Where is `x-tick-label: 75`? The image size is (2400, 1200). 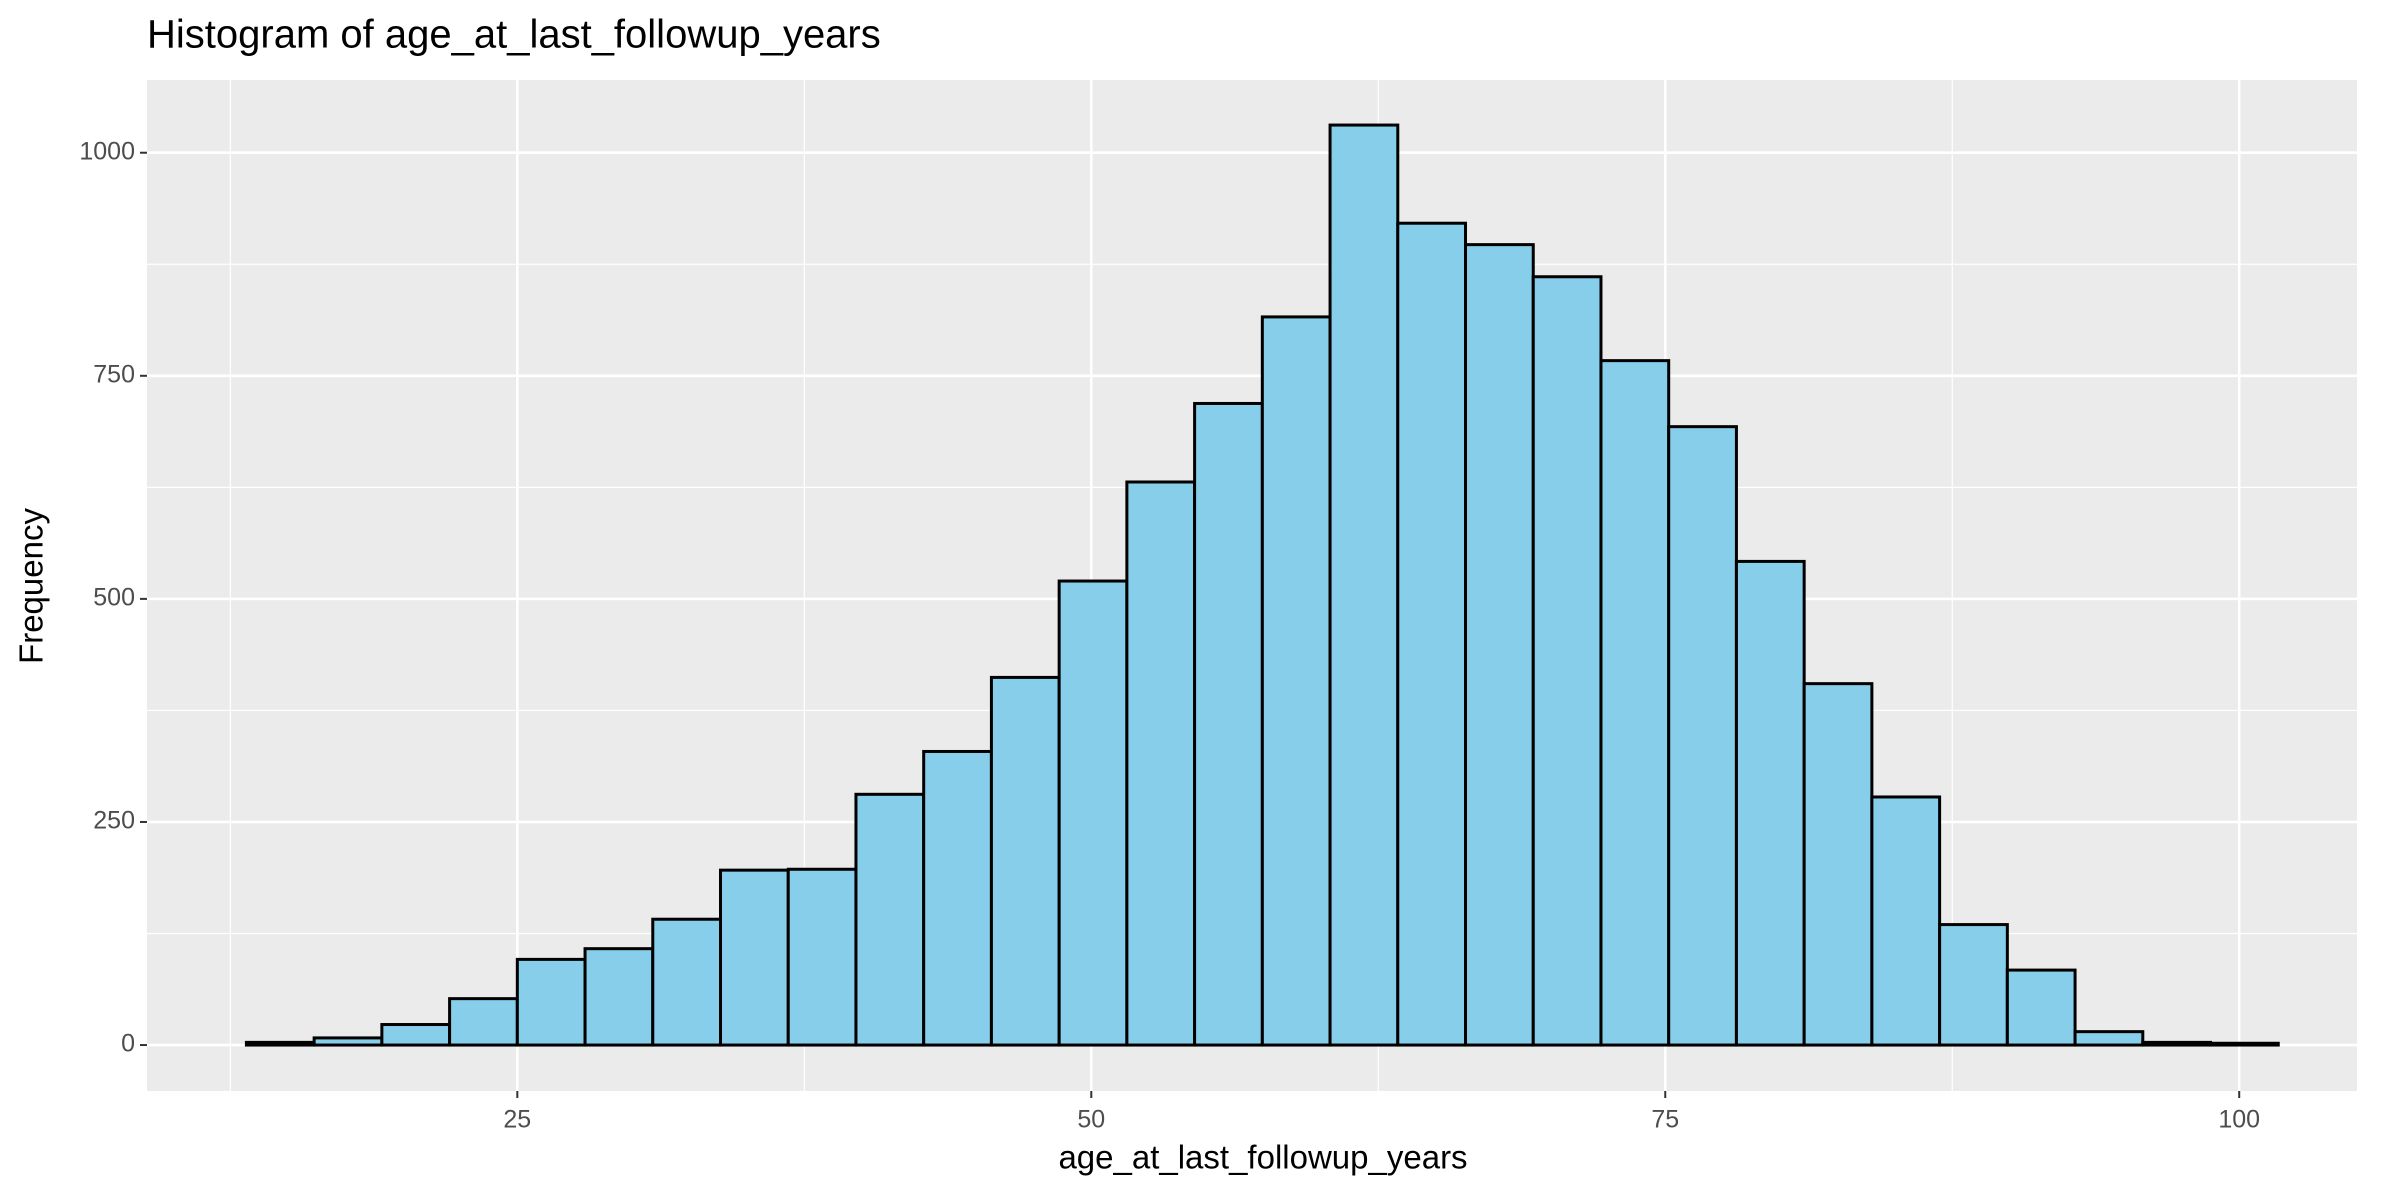 x-tick-label: 75 is located at coordinates (1665, 1120).